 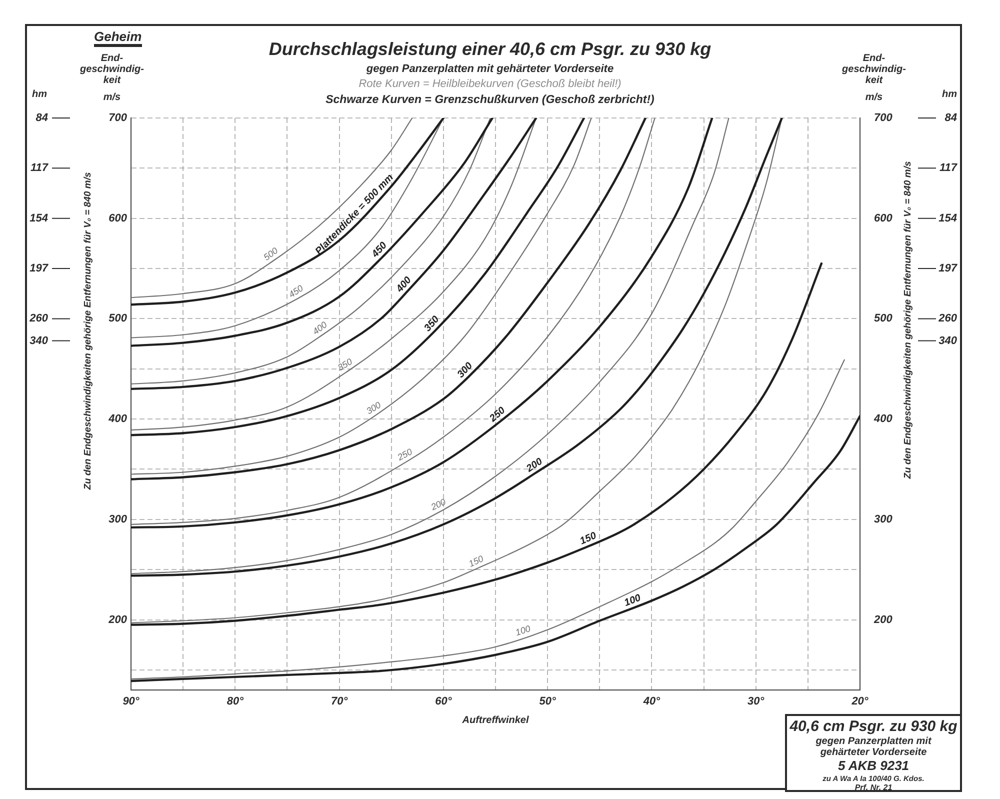 What do you see at coordinates (884, 118) in the screenshot?
I see `y2-tick-label: 700` at bounding box center [884, 118].